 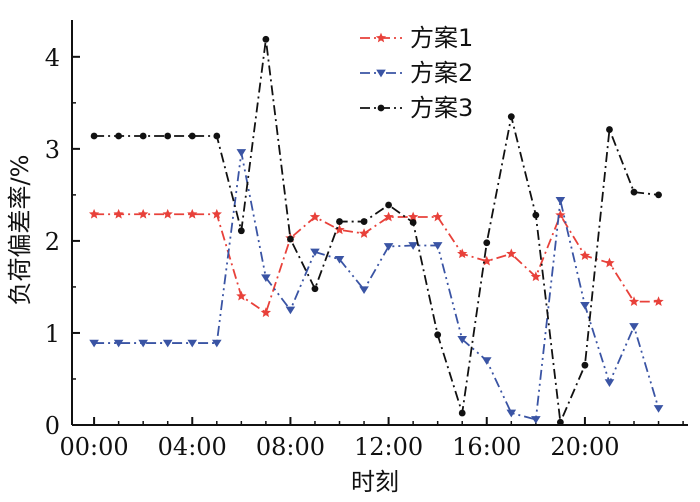 What do you see at coordinates (486, 447) in the screenshot?
I see `x-tick-label: 16:00` at bounding box center [486, 447].